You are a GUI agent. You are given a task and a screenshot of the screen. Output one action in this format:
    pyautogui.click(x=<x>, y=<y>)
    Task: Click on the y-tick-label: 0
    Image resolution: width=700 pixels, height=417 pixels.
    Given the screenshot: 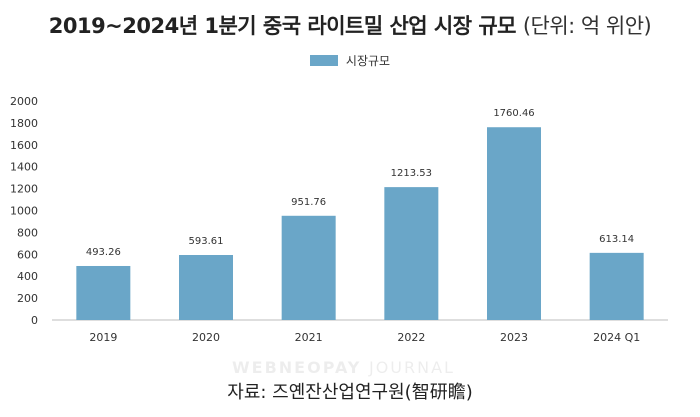 What is the action you would take?
    pyautogui.click(x=34, y=320)
    